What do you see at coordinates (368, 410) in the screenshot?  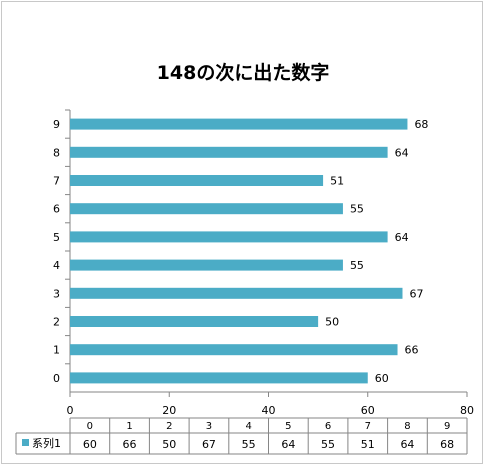 I see `x-tick-label: 60` at bounding box center [368, 410].